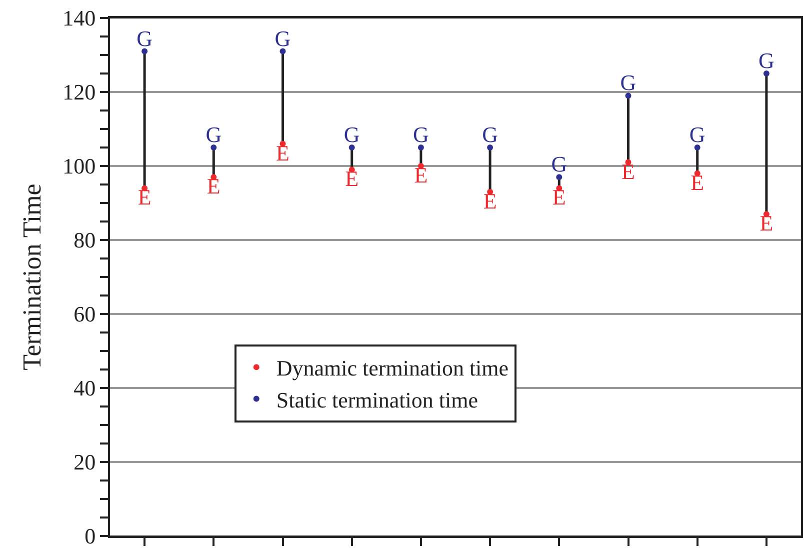 This screenshot has width=807, height=554. What do you see at coordinates (79, 166) in the screenshot?
I see `y-tick-label: 100` at bounding box center [79, 166].